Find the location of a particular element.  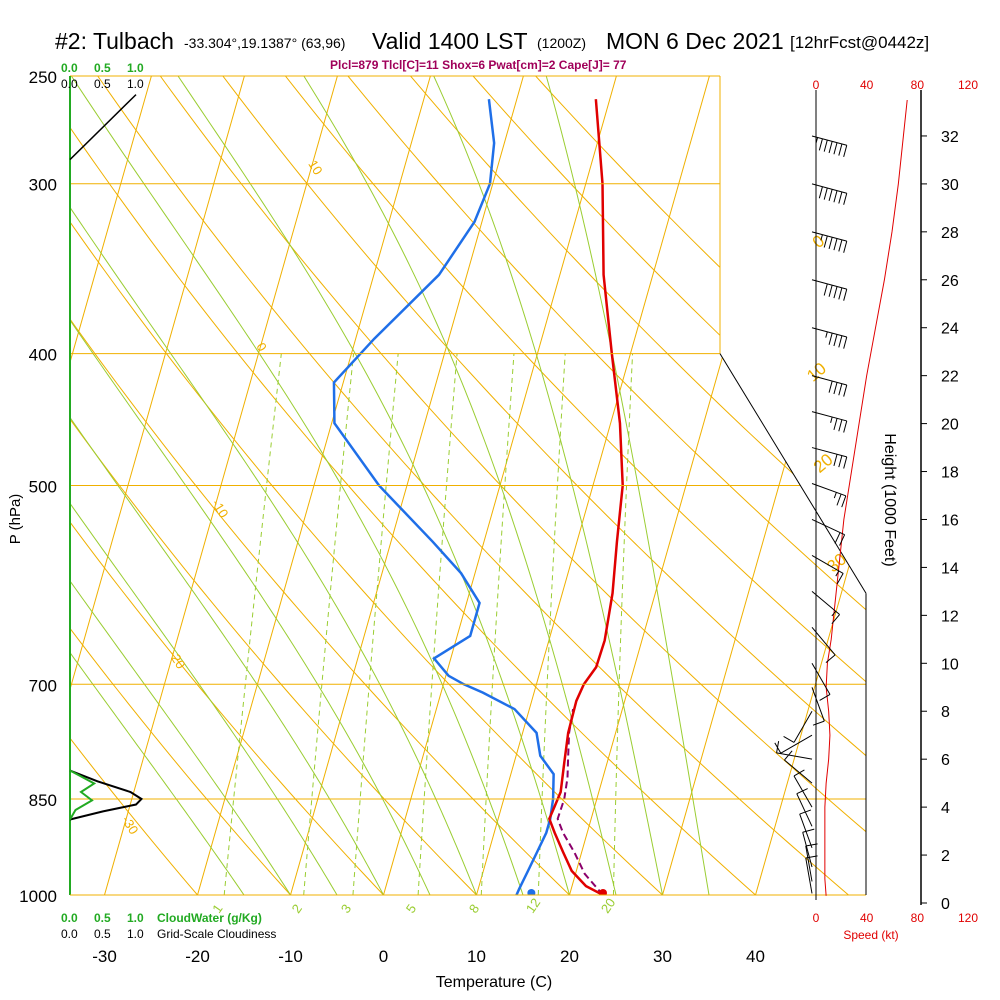

cloud-water-scale-bottom: 0.5 is located at coordinates (102, 918).